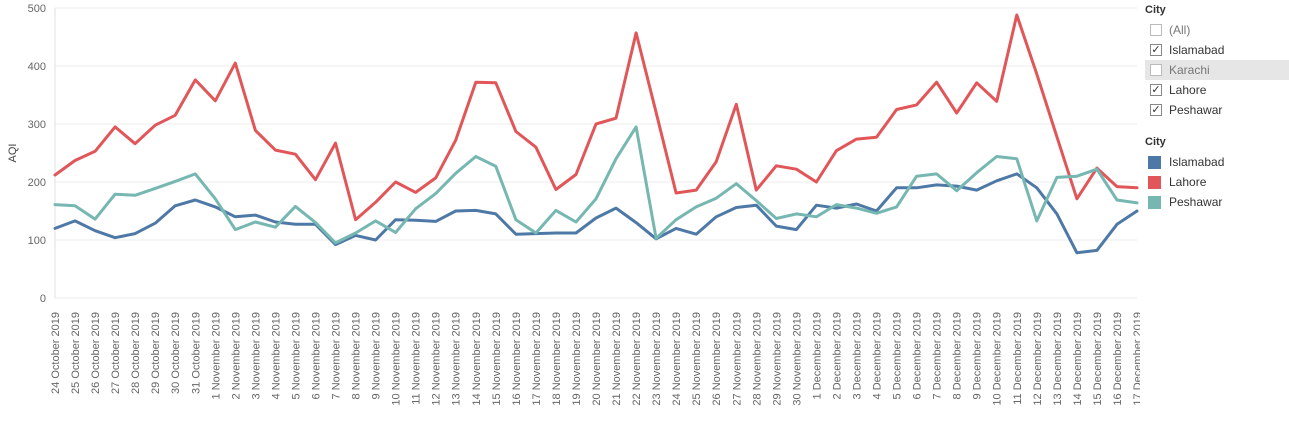 The height and width of the screenshot is (426, 1289). Describe the element at coordinates (517, 359) in the screenshot. I see `x-tick-label: 16 November 2019` at that location.